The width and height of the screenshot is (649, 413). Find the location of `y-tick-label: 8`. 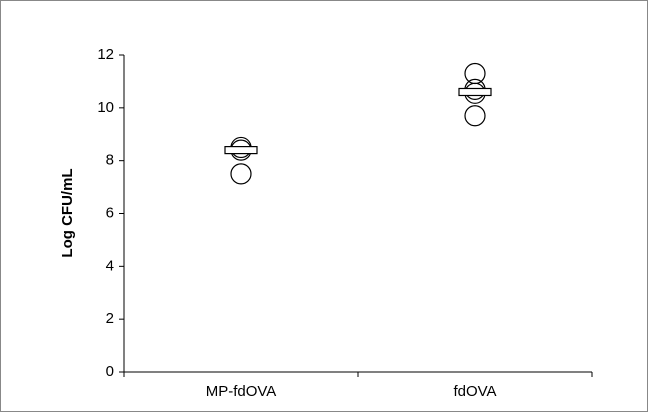

y-tick-label: 8 is located at coordinates (110, 160).